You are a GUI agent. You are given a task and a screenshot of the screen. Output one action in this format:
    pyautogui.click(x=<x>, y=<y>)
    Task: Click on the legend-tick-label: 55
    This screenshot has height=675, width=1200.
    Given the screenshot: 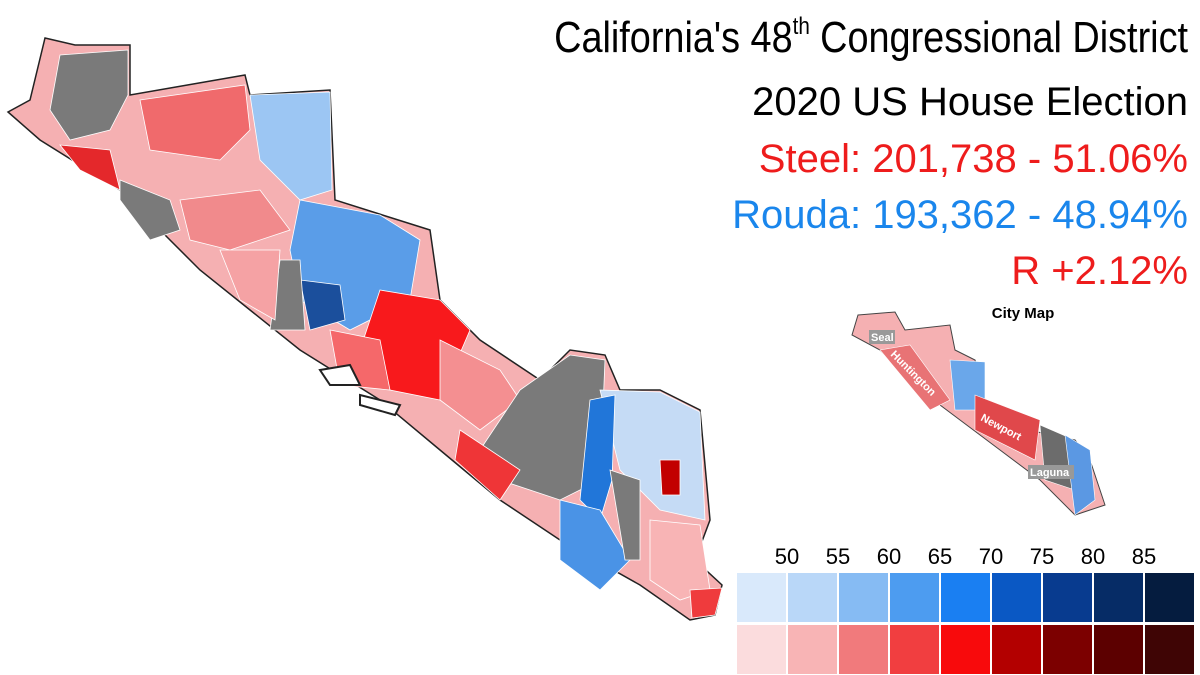 What is the action you would take?
    pyautogui.click(x=838, y=556)
    